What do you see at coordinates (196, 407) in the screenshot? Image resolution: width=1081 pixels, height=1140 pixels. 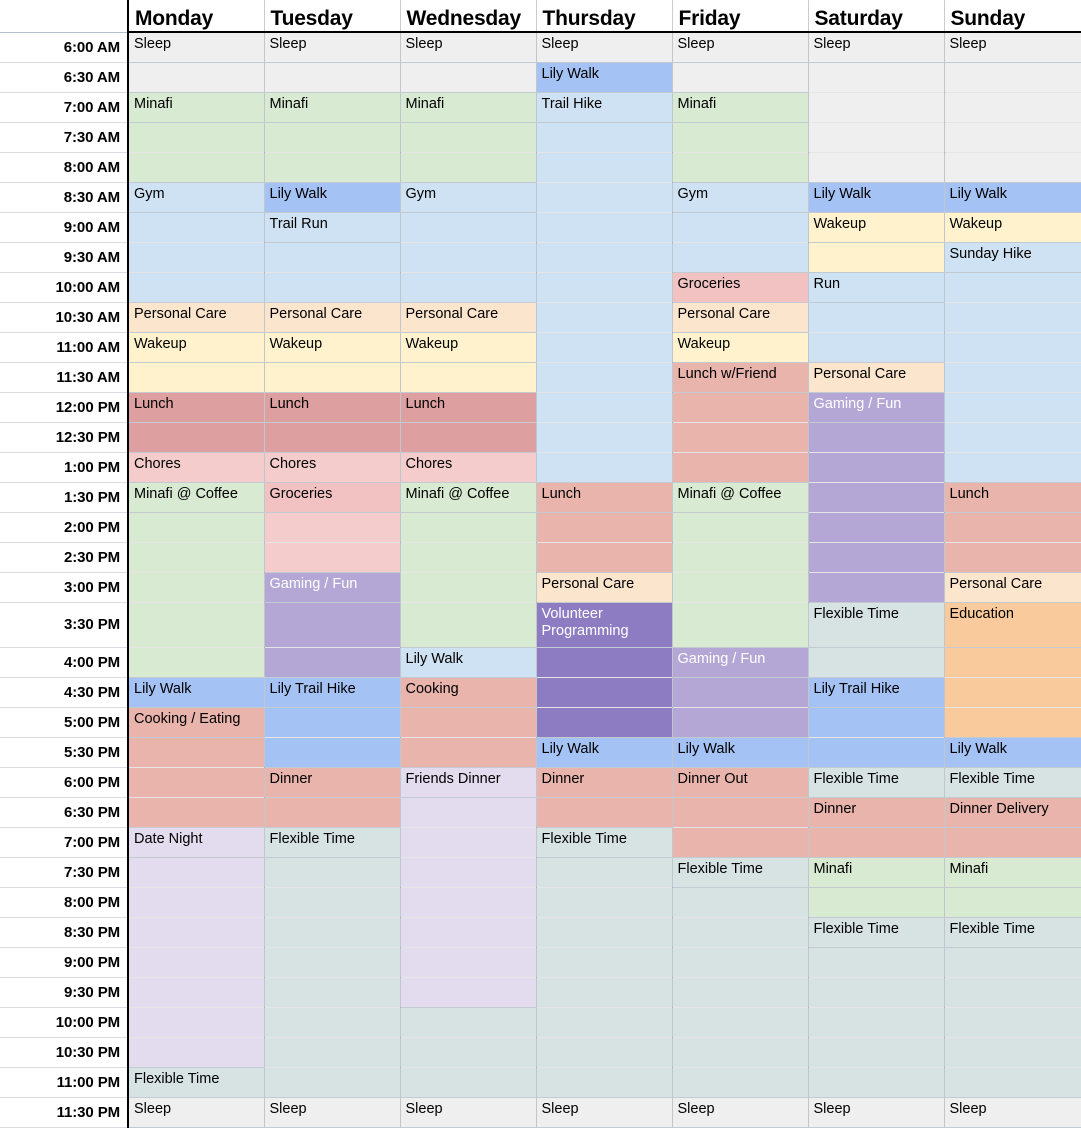 I see `event-cell-monday-lunch: Lunch` at bounding box center [196, 407].